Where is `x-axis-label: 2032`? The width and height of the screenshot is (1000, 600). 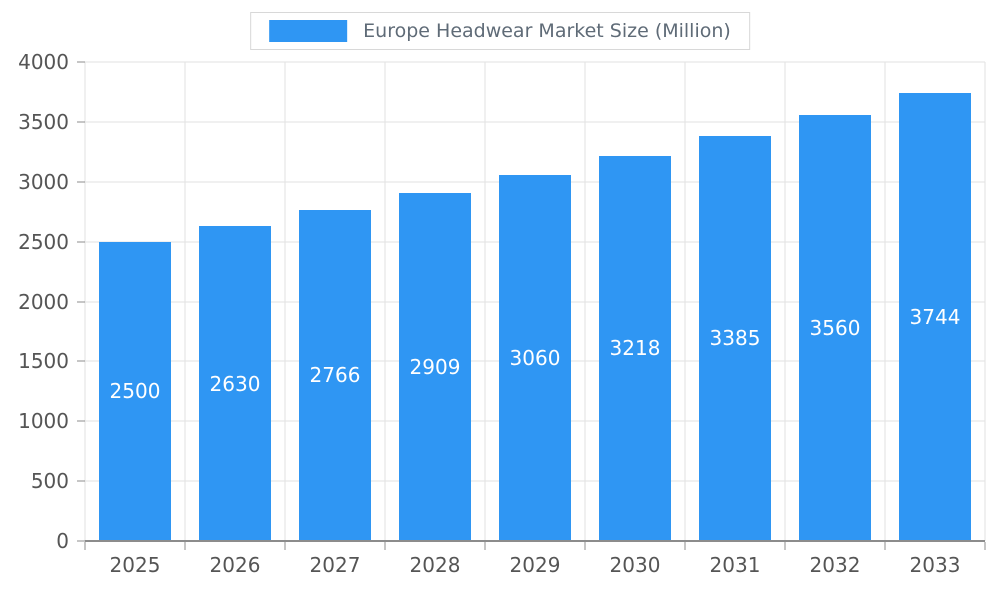
x-axis-label: 2032 is located at coordinates (835, 565).